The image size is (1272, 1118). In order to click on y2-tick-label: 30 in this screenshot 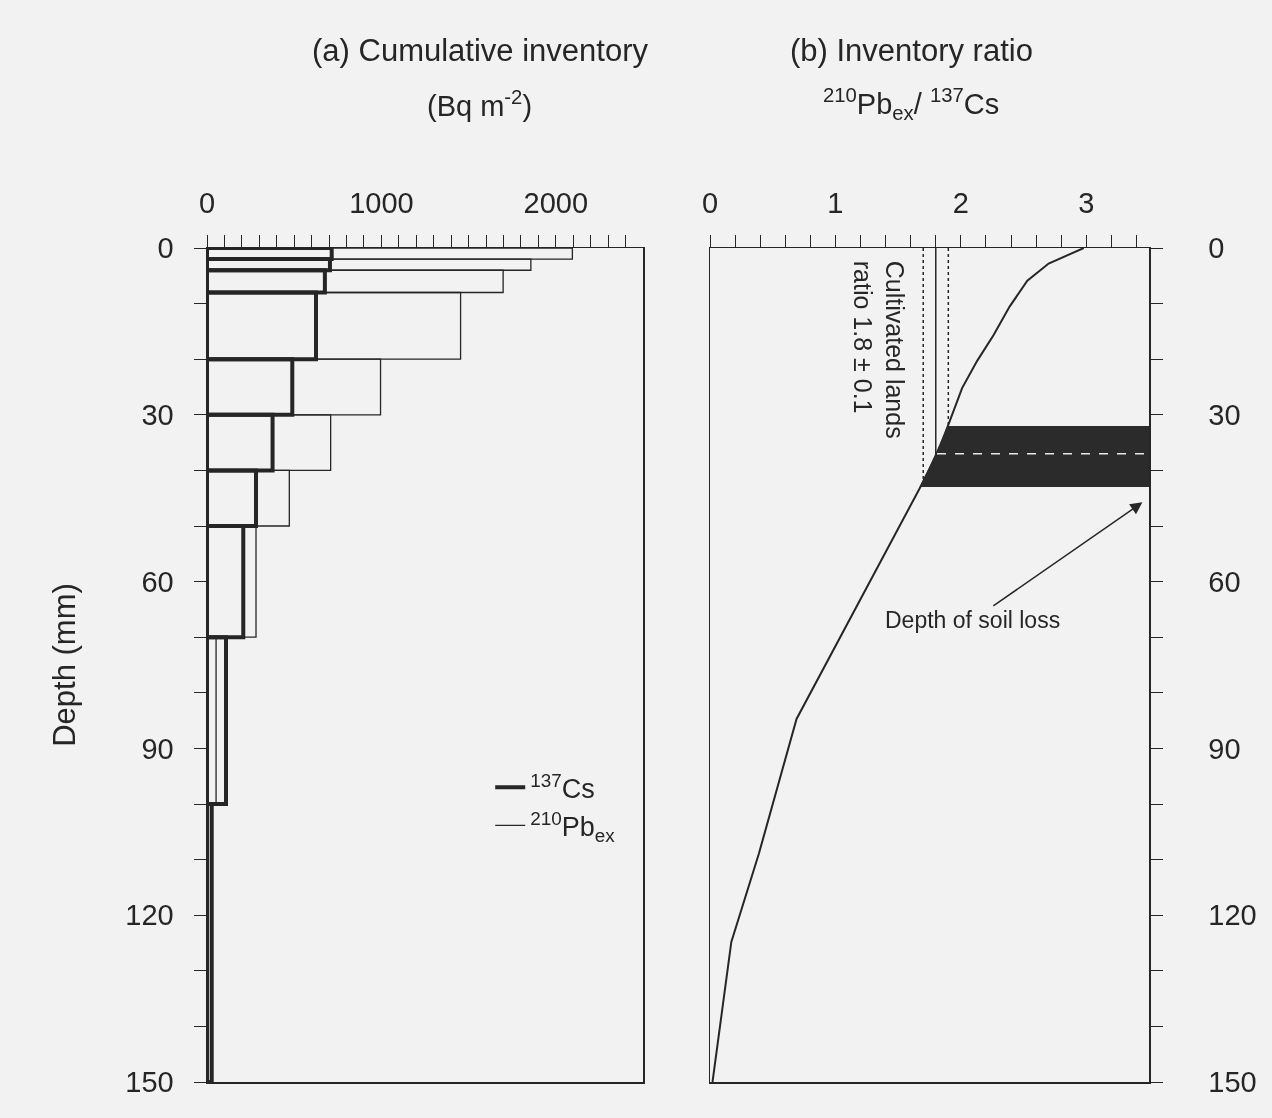, I will do `click(1224, 414)`.